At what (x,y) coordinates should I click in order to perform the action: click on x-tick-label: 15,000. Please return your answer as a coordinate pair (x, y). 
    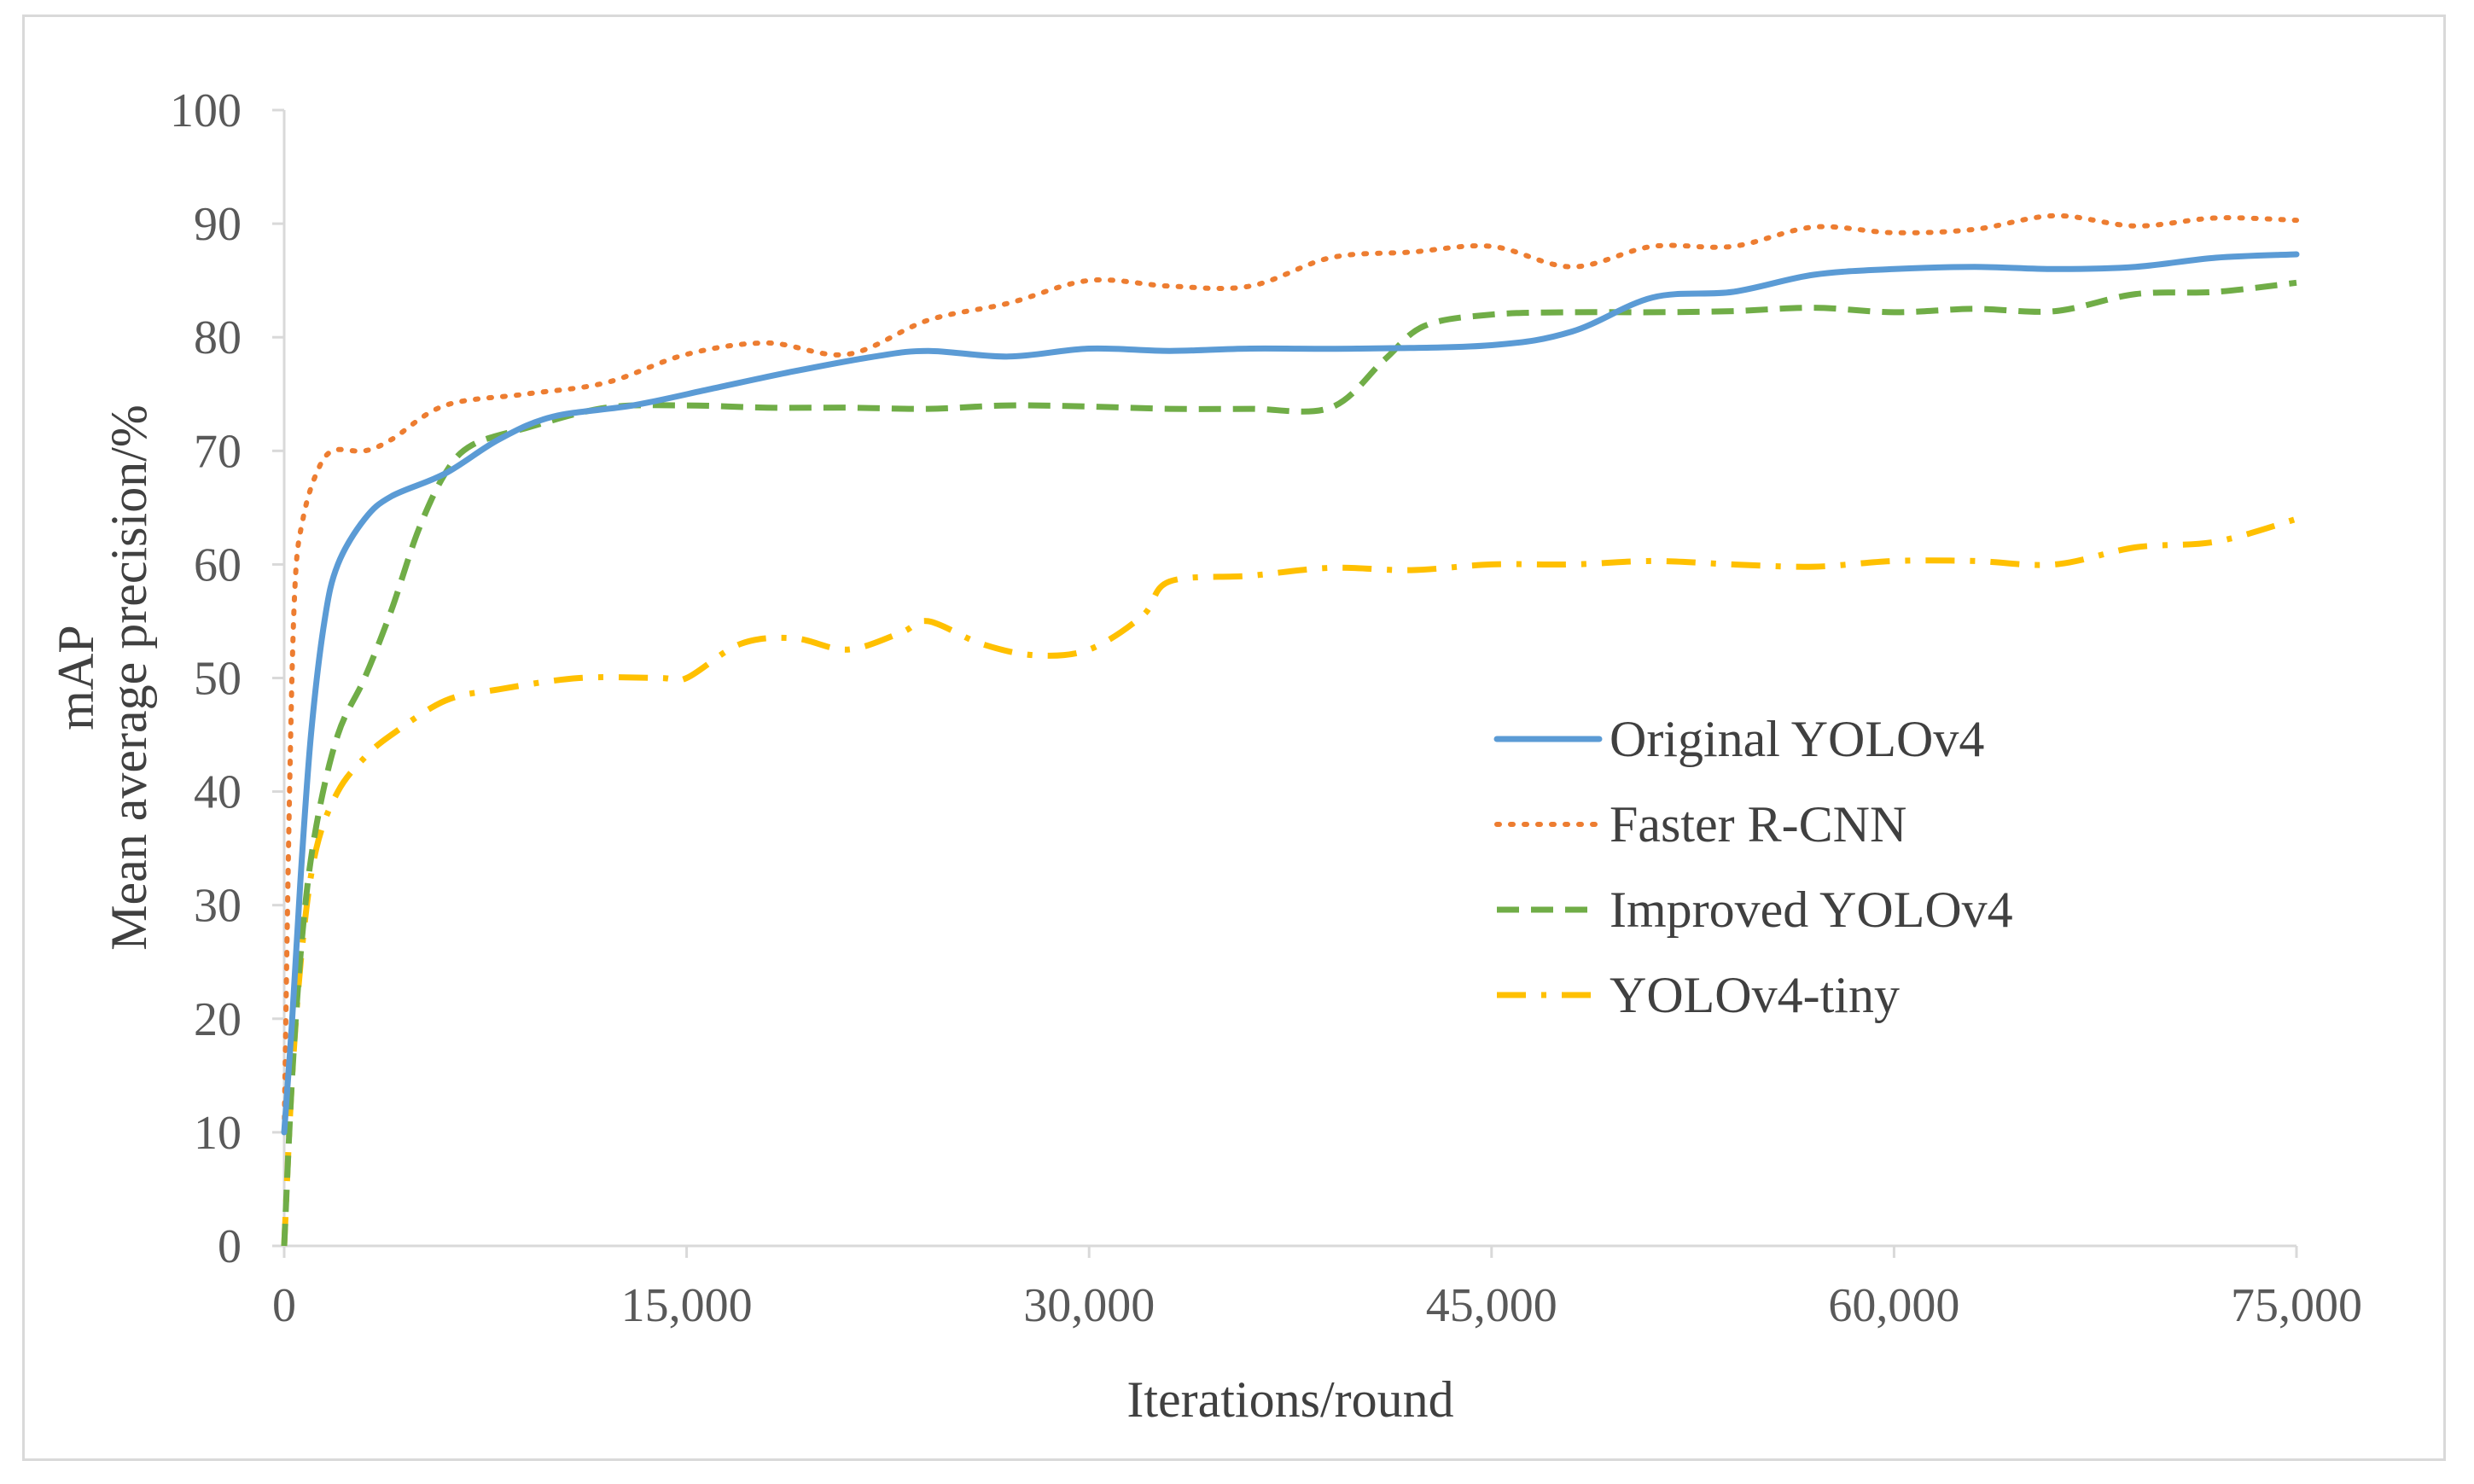
    Looking at the image, I should click on (687, 1306).